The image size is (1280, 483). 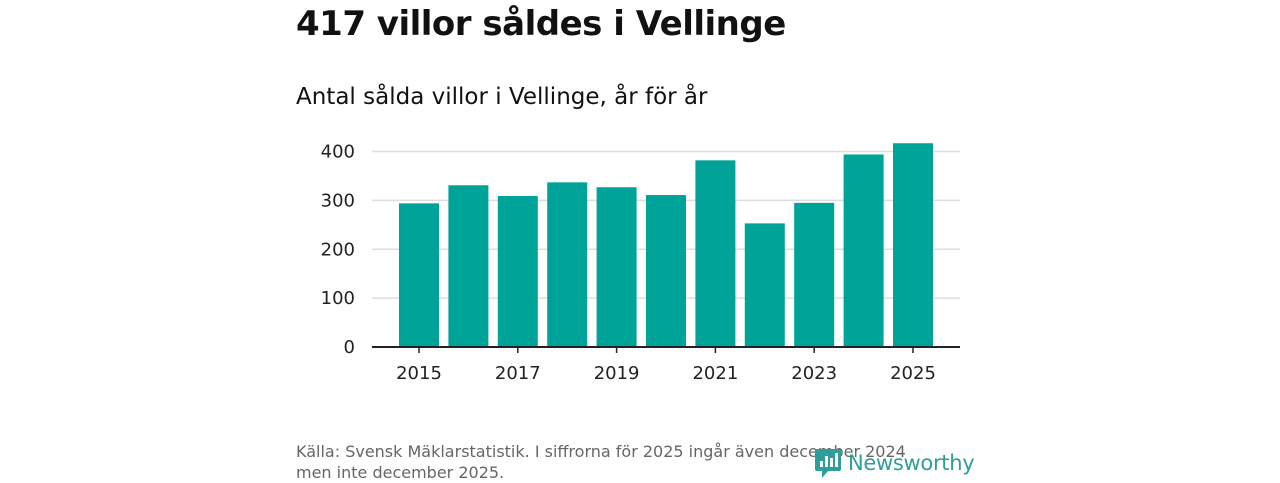 I want to click on x-tick-label-2017: 2017, so click(x=518, y=373).